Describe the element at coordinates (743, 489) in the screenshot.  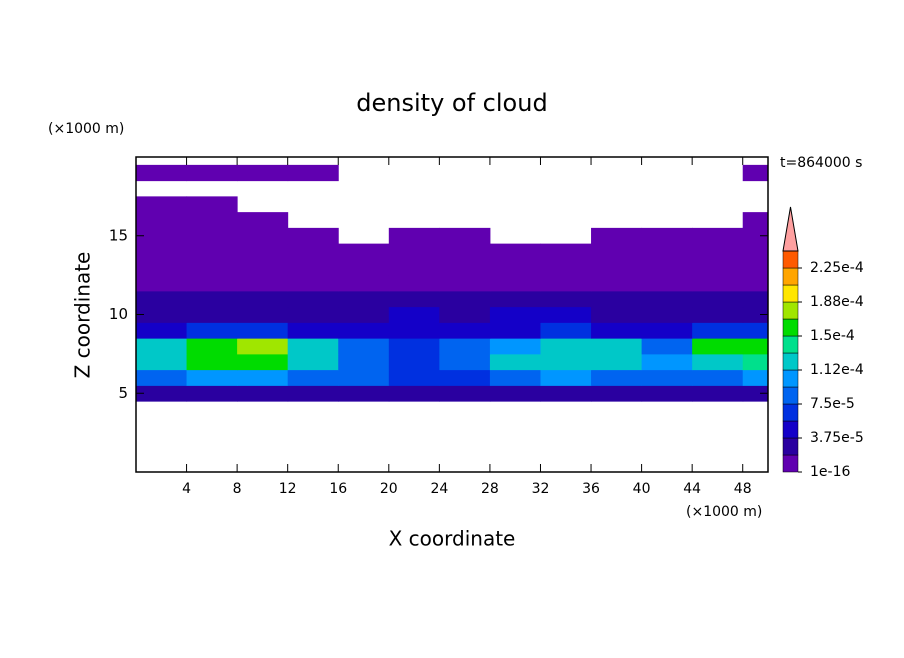
I see `x-tick-label: 48` at that location.